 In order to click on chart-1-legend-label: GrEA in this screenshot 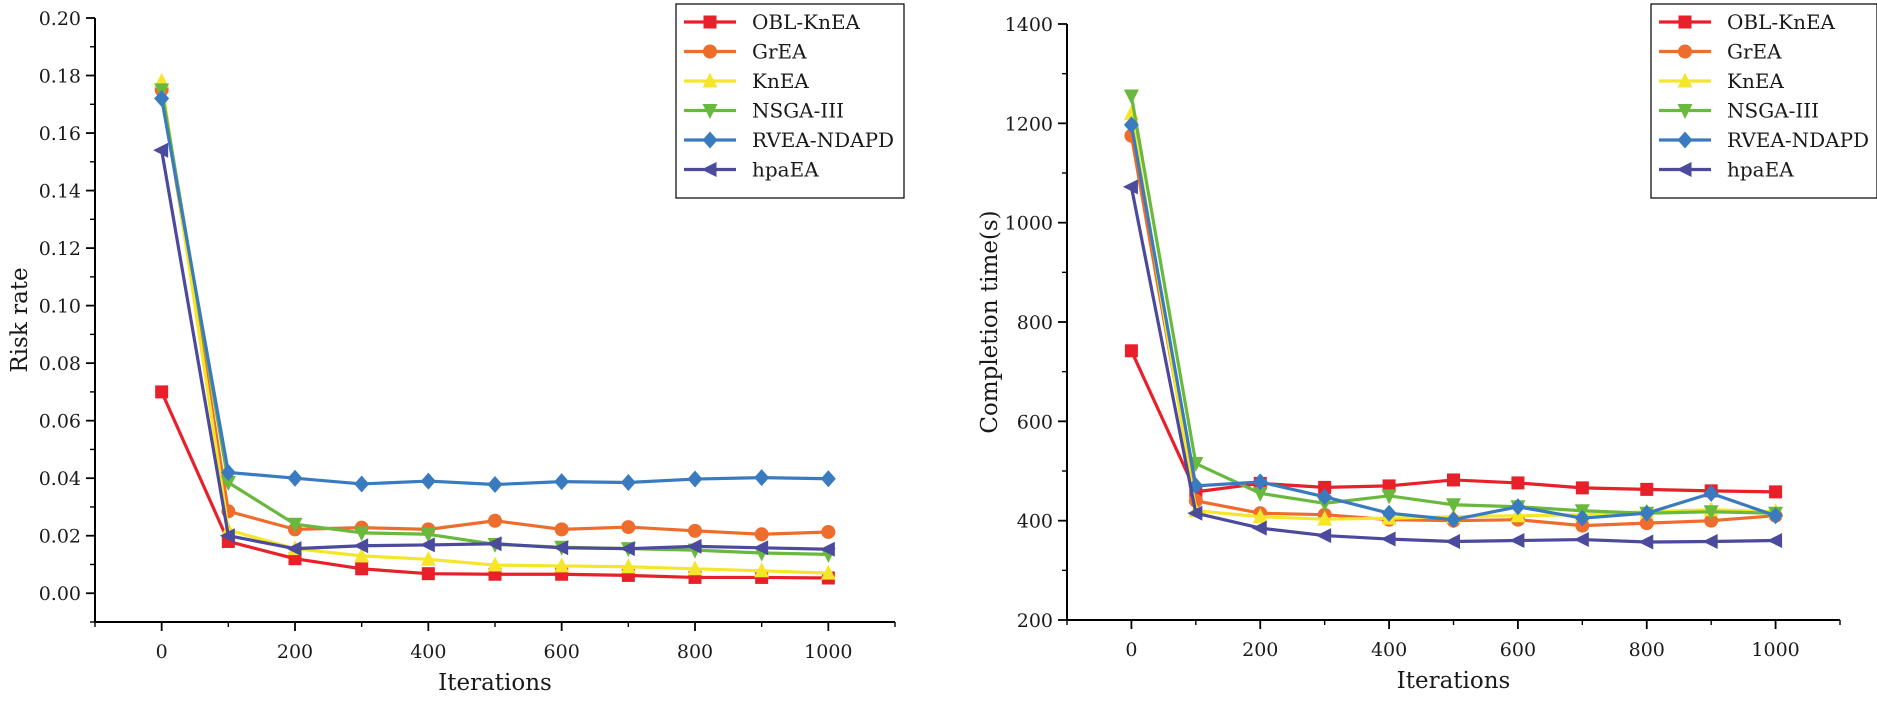, I will do `click(779, 52)`.